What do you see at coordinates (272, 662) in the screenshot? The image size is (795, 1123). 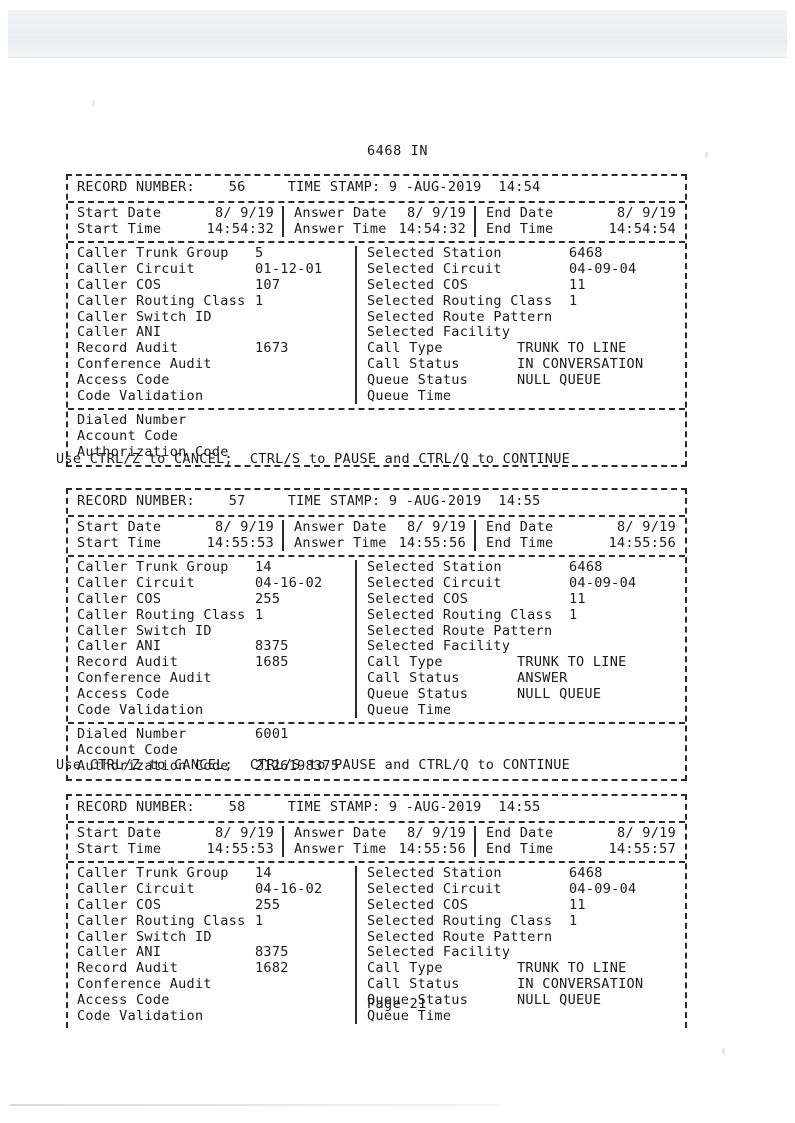 I see `field-record-audit-value: 1685` at bounding box center [272, 662].